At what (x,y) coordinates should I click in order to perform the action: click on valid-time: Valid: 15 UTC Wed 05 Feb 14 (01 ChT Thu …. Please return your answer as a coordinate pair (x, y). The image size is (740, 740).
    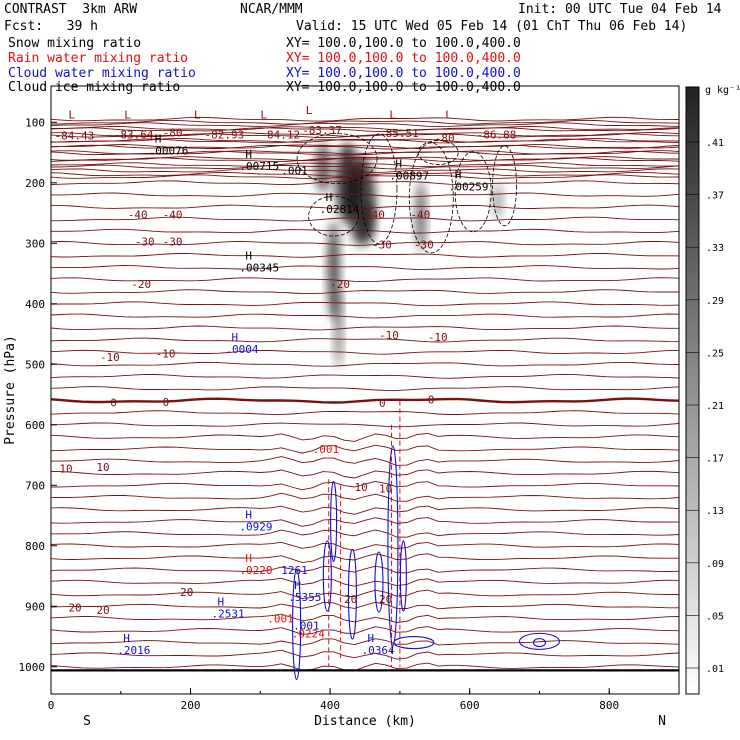
    Looking at the image, I should click on (492, 26).